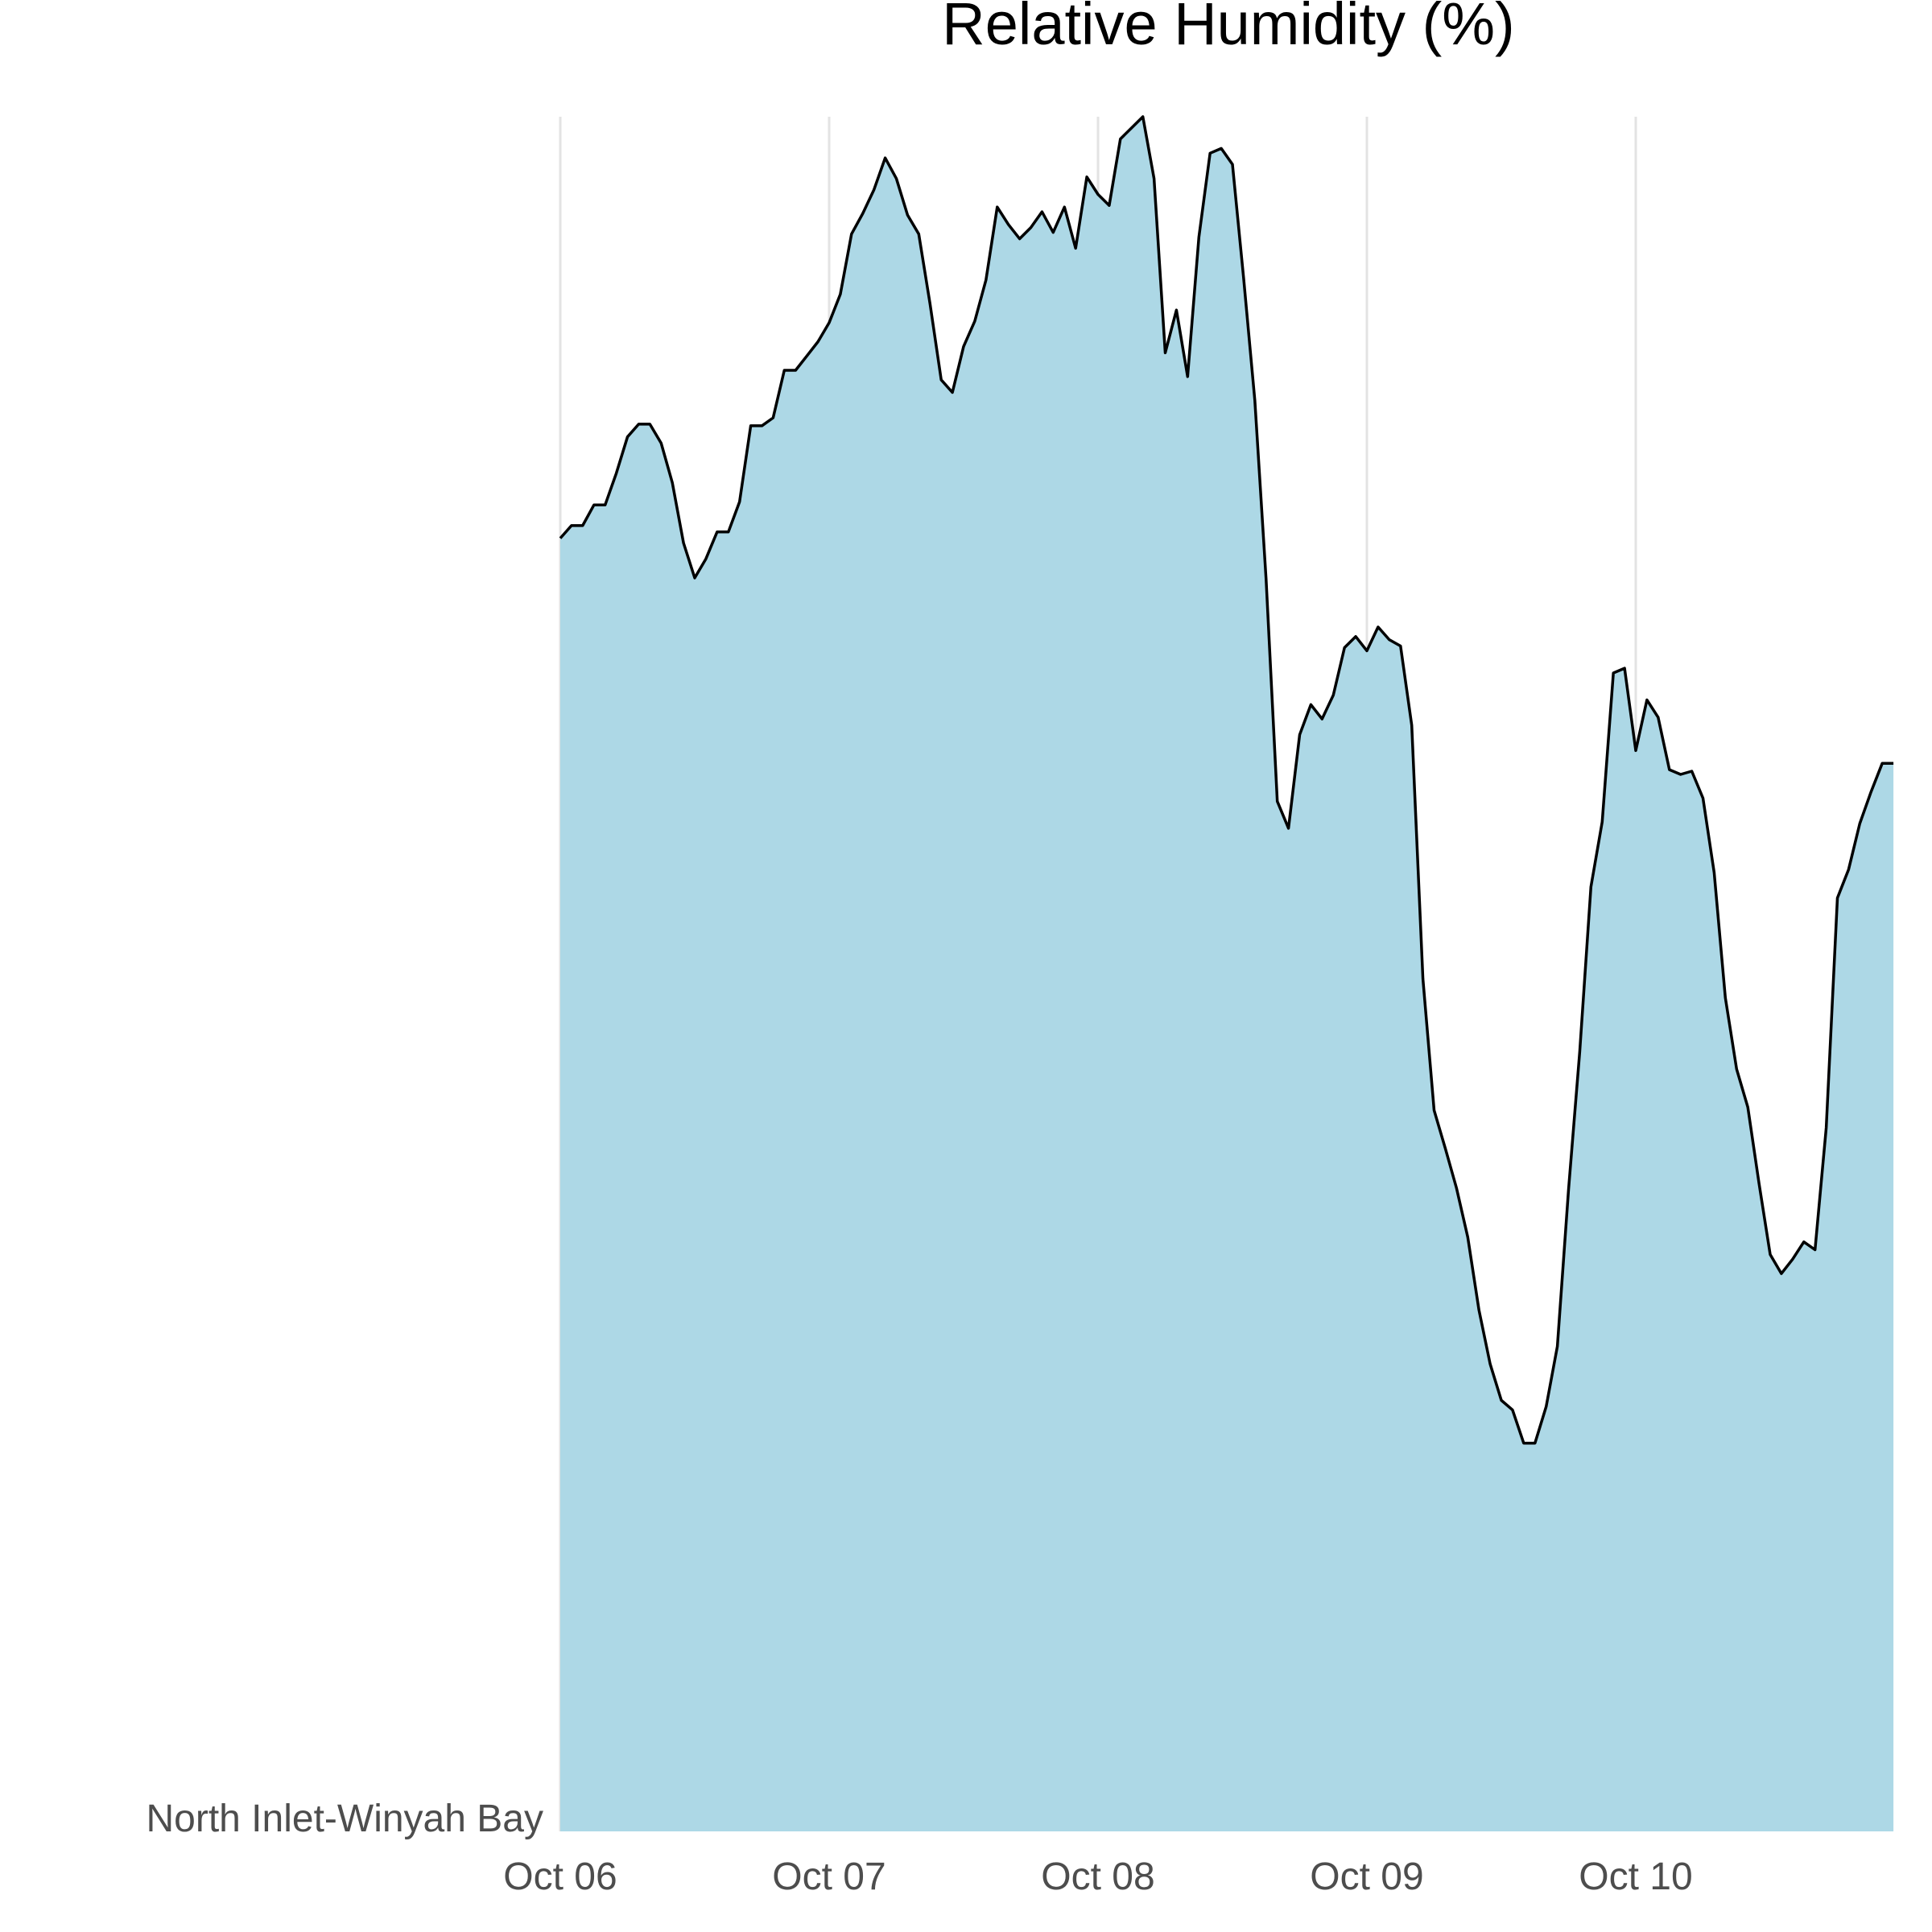  Describe the element at coordinates (1228, 28) in the screenshot. I see `chart-title: Relative Humidity (%)` at that location.